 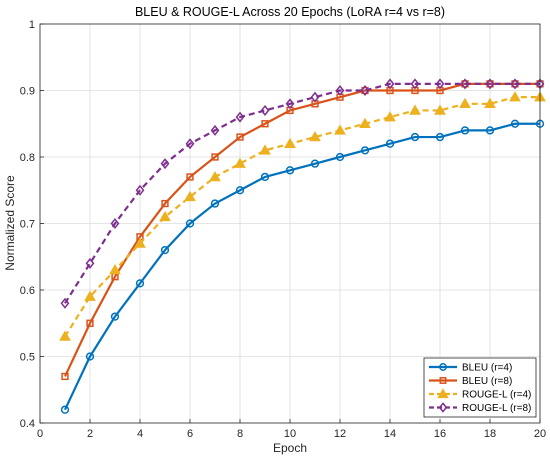 I want to click on x-tick-label: 12, so click(x=340, y=434).